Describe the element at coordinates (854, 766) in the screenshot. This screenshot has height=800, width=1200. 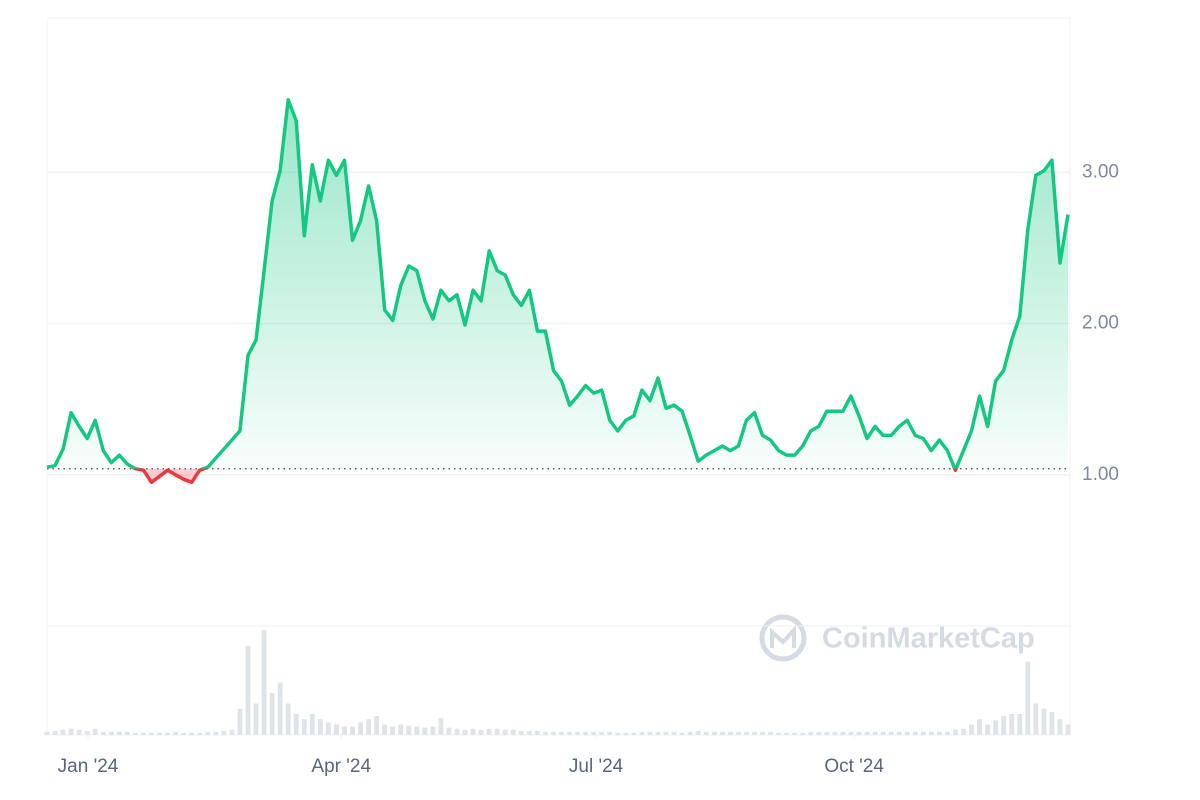
I see `x-tick-label: Oct '24` at that location.